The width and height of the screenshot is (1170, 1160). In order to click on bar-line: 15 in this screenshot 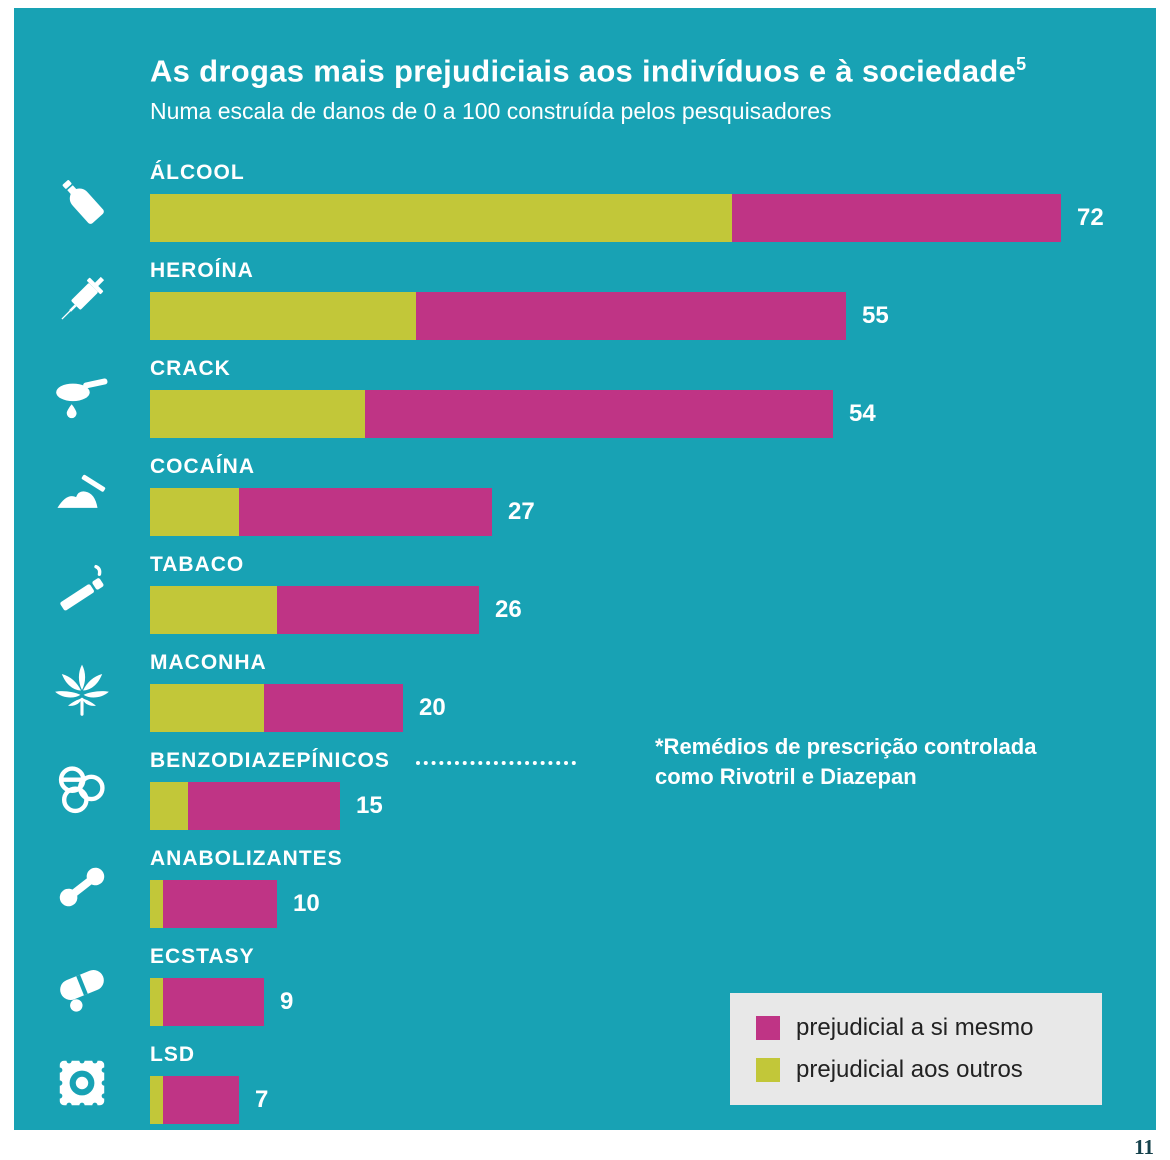, I will do `click(653, 806)`.